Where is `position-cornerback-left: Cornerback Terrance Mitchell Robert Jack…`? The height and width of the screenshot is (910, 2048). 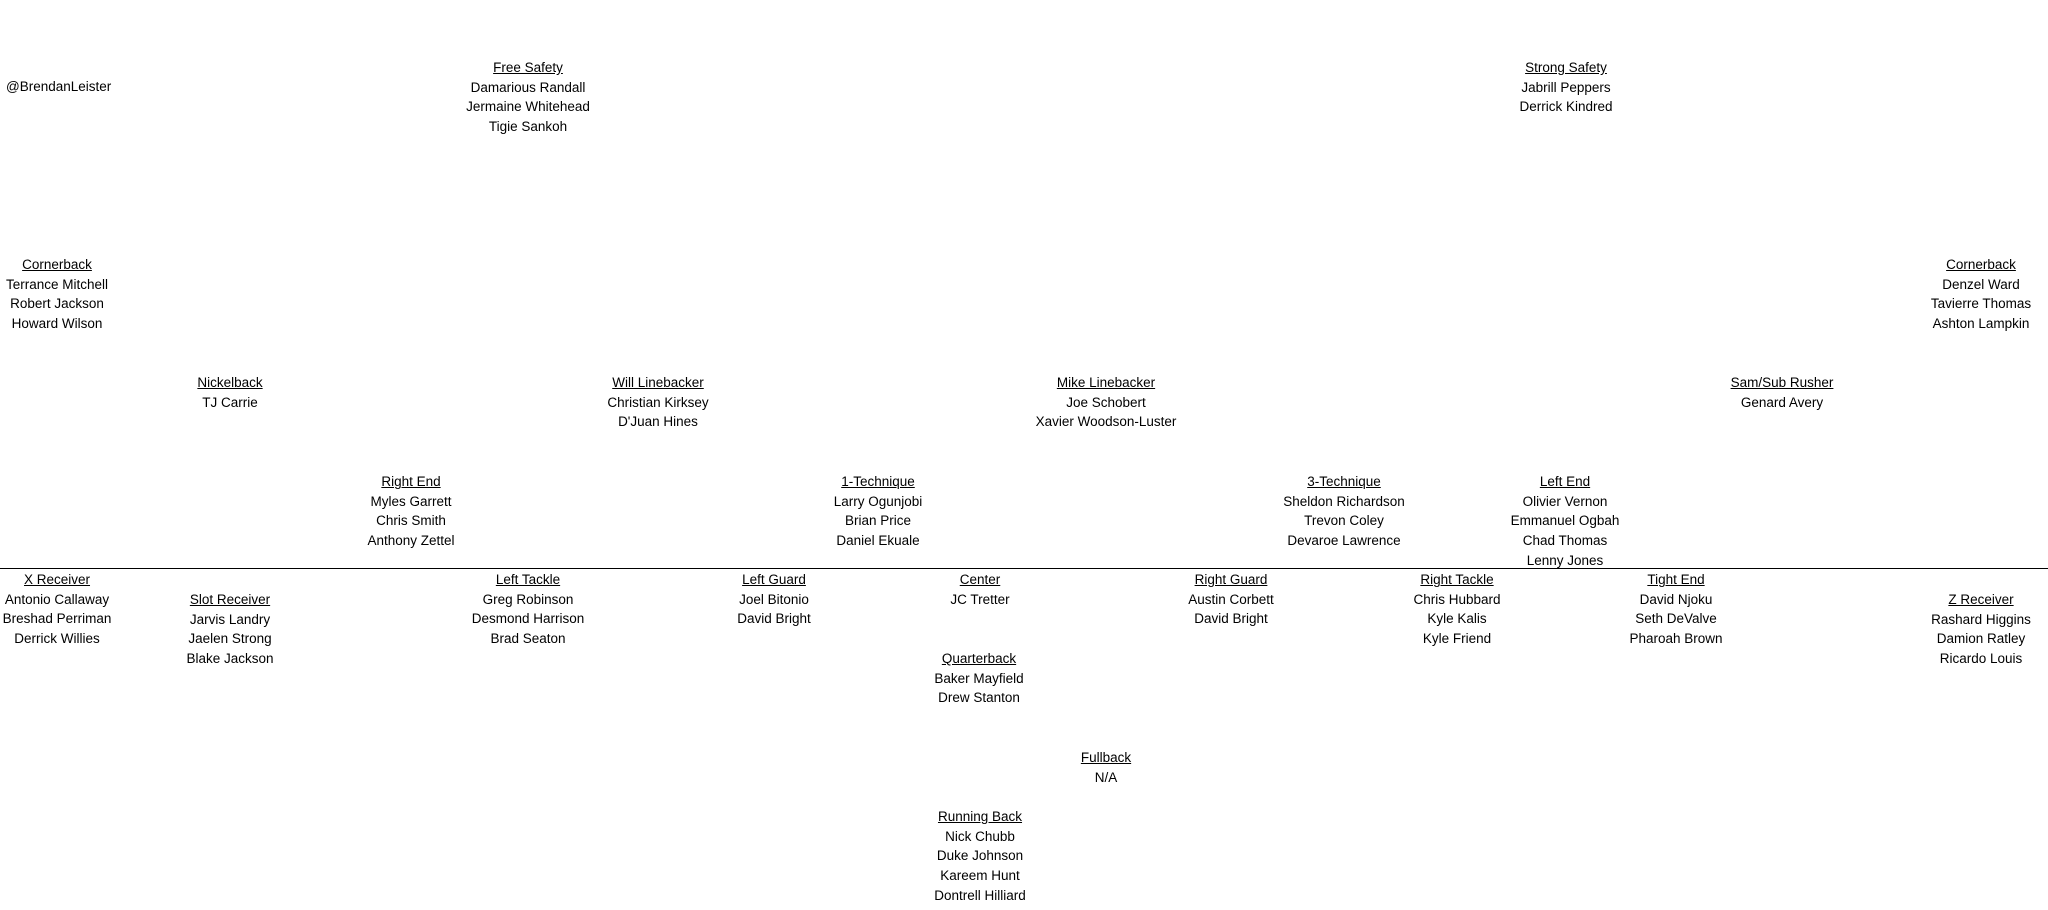 position-cornerback-left: Cornerback Terrance Mitchell Robert Jack… is located at coordinates (88, 294).